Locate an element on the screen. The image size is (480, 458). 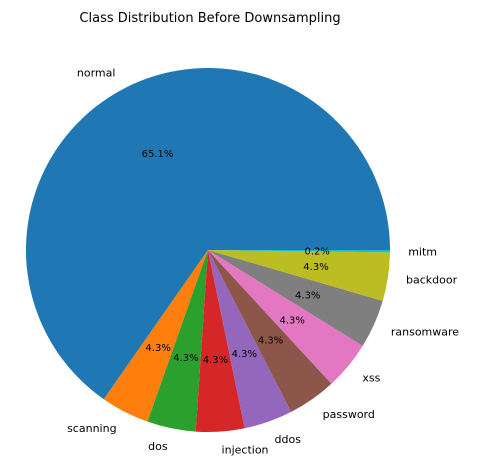
chart-title: Class Distribution Before Downsampling is located at coordinates (209, 18).